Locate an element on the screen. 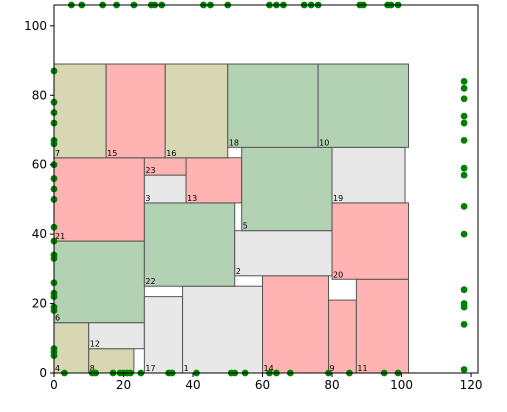 The width and height of the screenshot is (507, 412). x-tick-label-40: 40 is located at coordinates (192, 385).